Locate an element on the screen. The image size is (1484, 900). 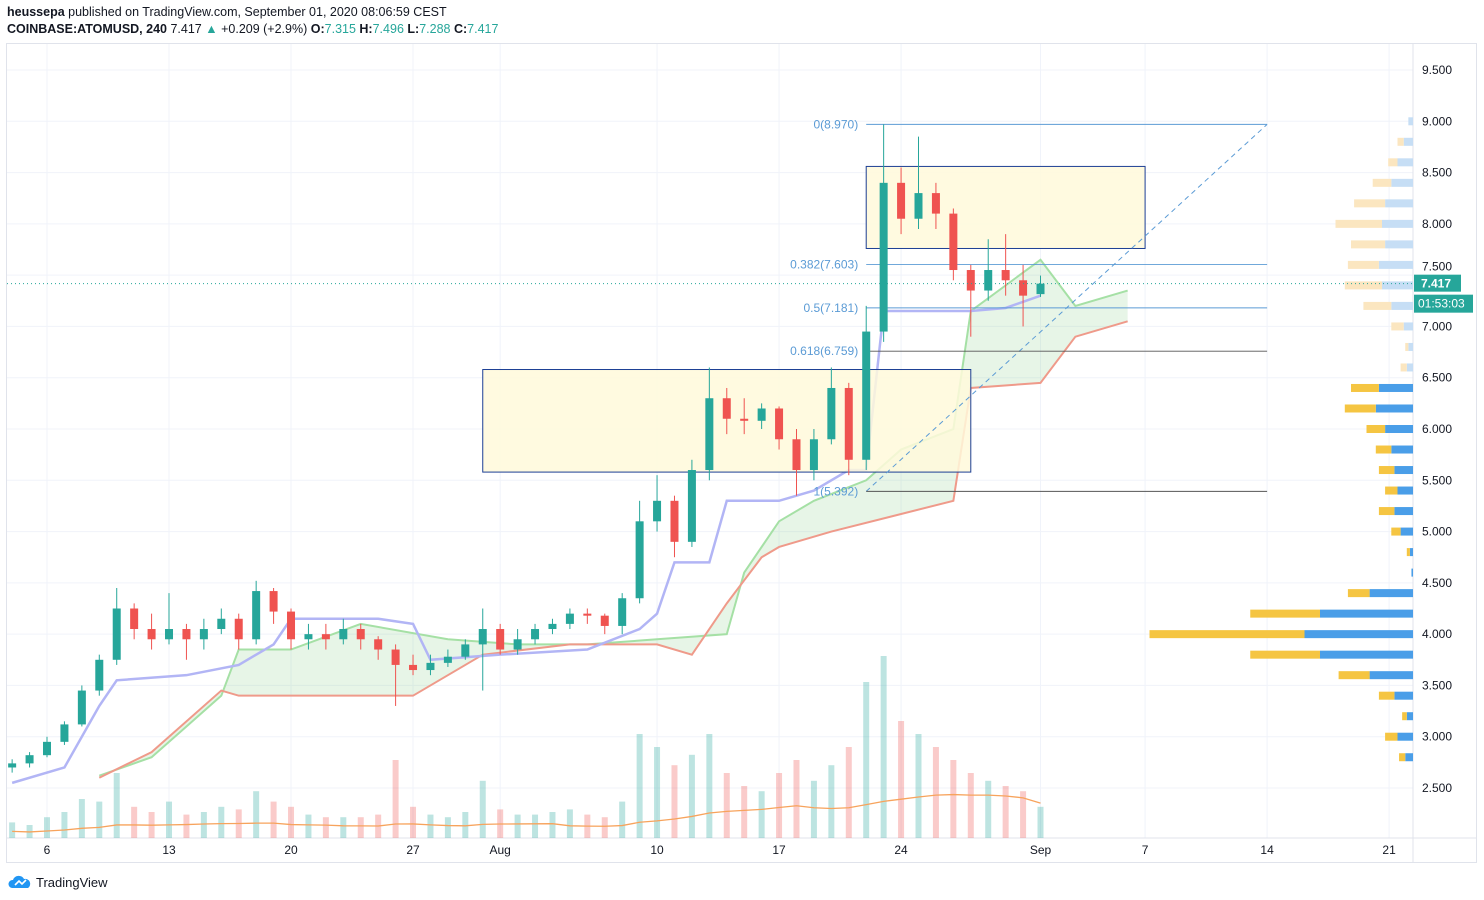
low-label: L: is located at coordinates (413, 29).